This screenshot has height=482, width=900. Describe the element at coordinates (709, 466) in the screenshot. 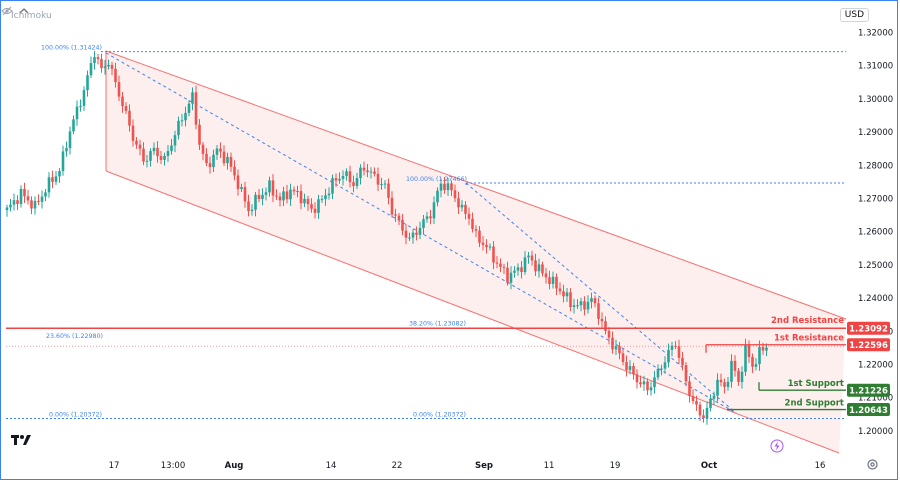

I see `x-tick-label: Oct` at that location.